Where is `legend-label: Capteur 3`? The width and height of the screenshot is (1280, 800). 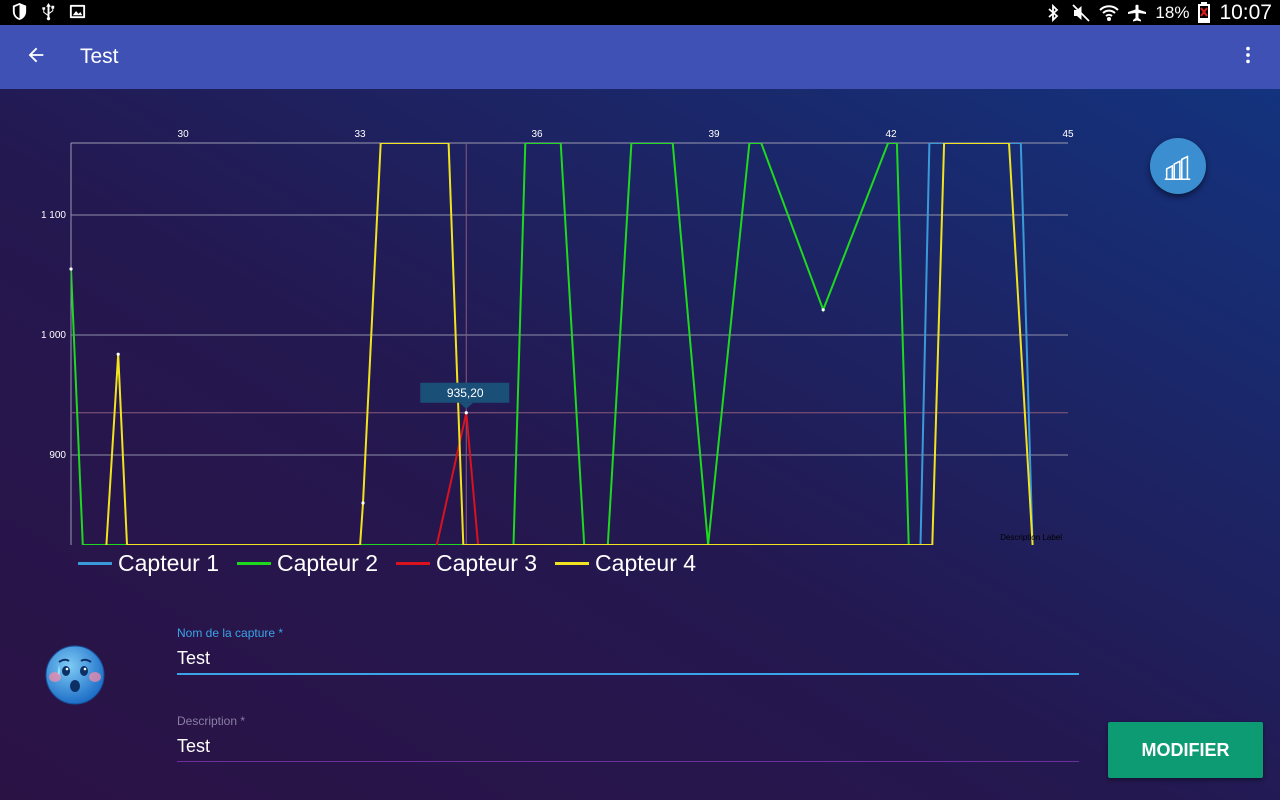 legend-label: Capteur 3 is located at coordinates (487, 563).